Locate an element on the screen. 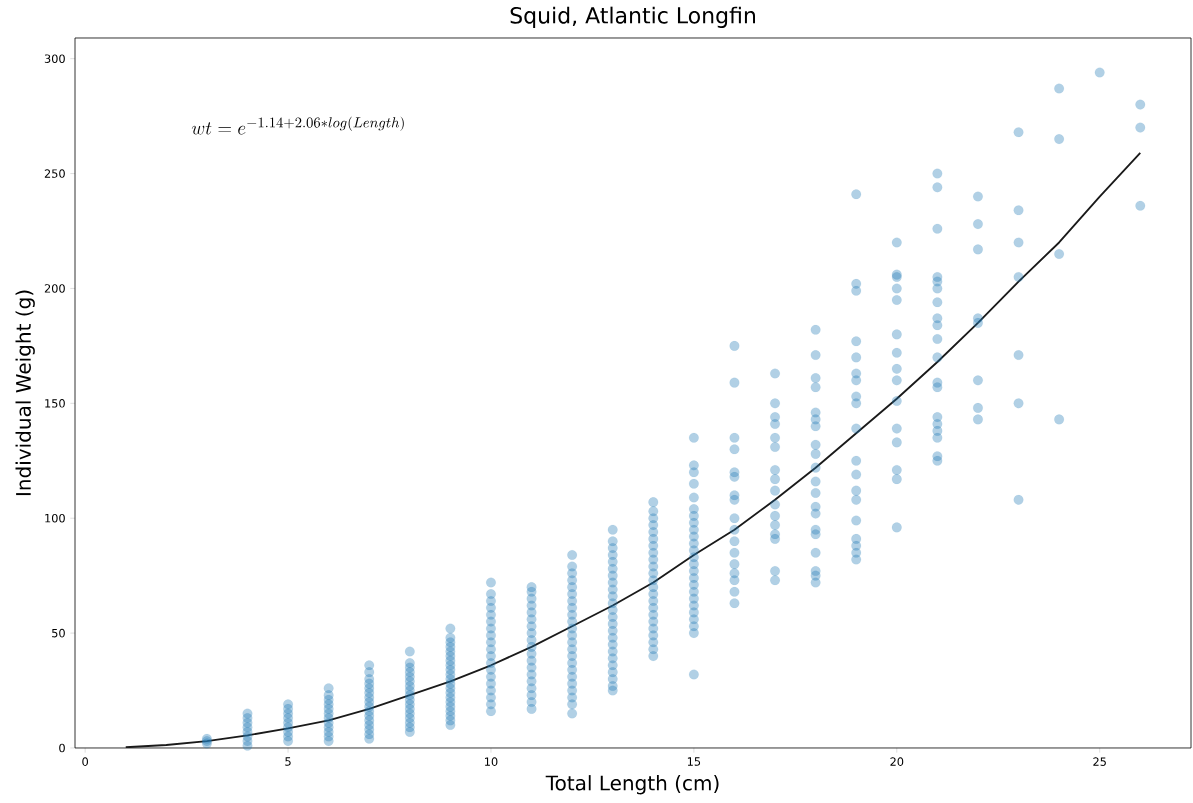 The image size is (1193, 803). y-axis-title: Individual Weight (g) is located at coordinates (25, 393).